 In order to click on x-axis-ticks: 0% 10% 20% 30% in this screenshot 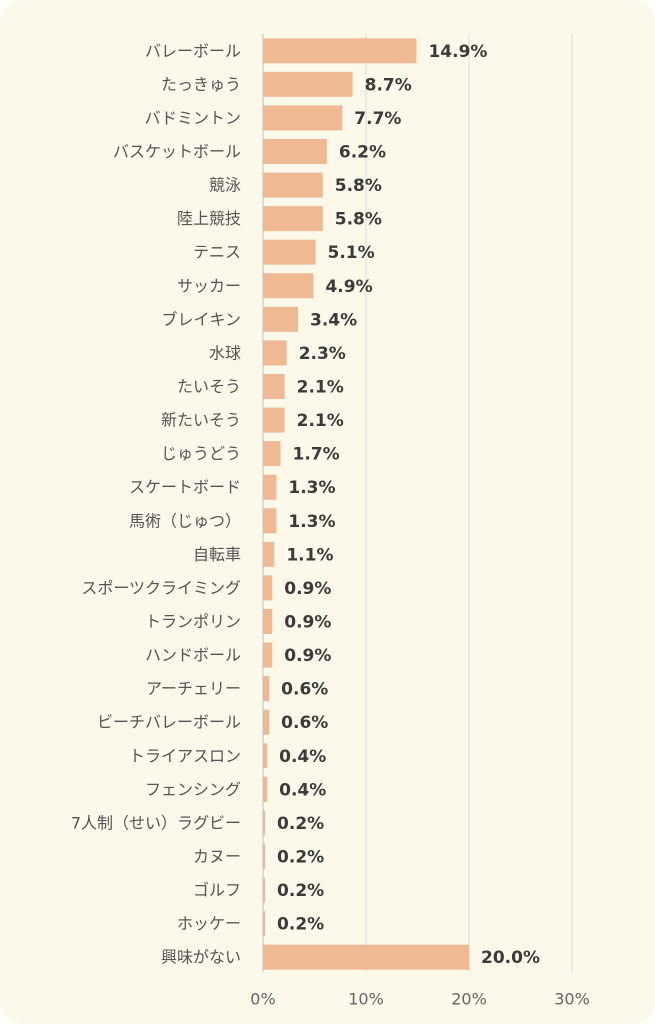, I will do `click(419, 999)`.